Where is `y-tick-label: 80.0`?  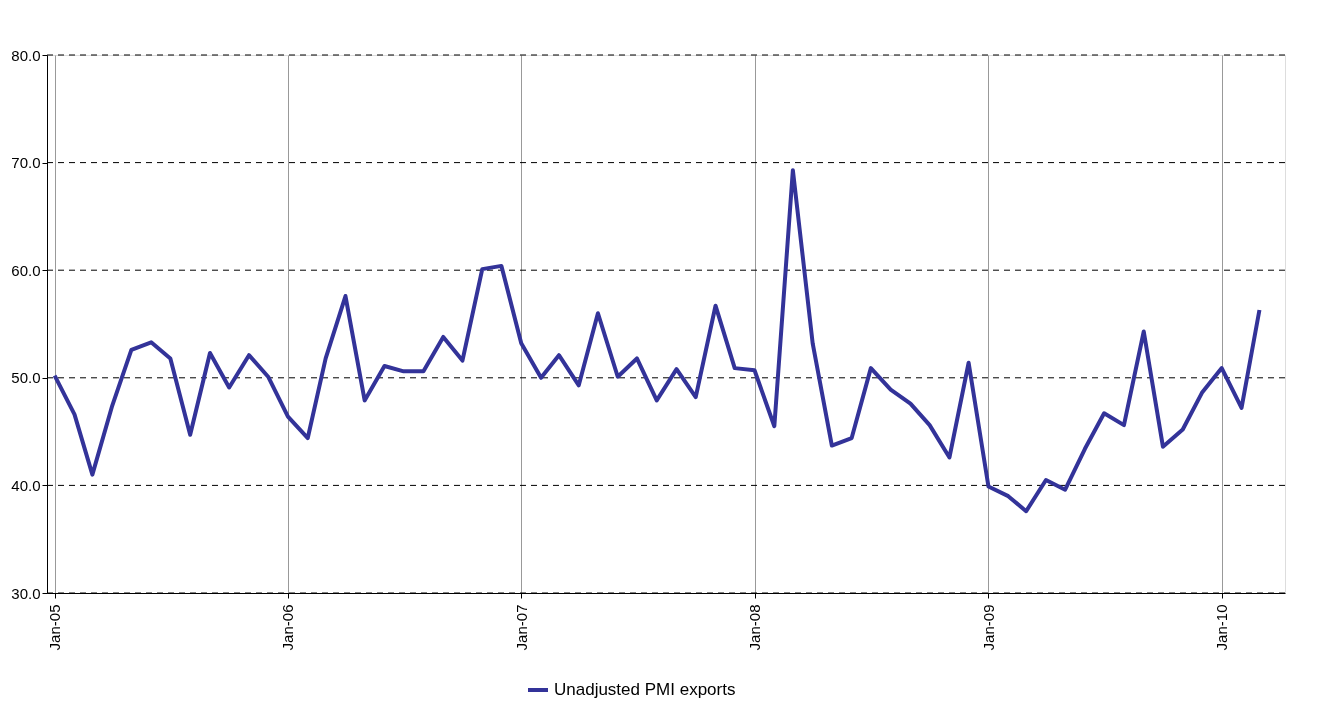 y-tick-label: 80.0 is located at coordinates (26, 55).